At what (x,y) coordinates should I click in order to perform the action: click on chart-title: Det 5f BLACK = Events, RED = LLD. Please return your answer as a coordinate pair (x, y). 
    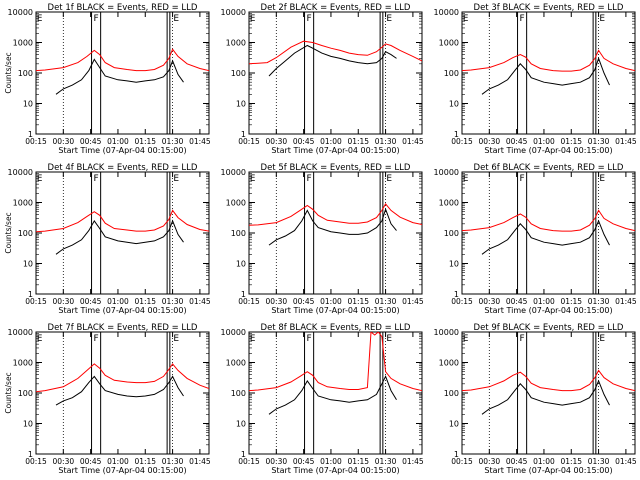
    Looking at the image, I should click on (336, 168).